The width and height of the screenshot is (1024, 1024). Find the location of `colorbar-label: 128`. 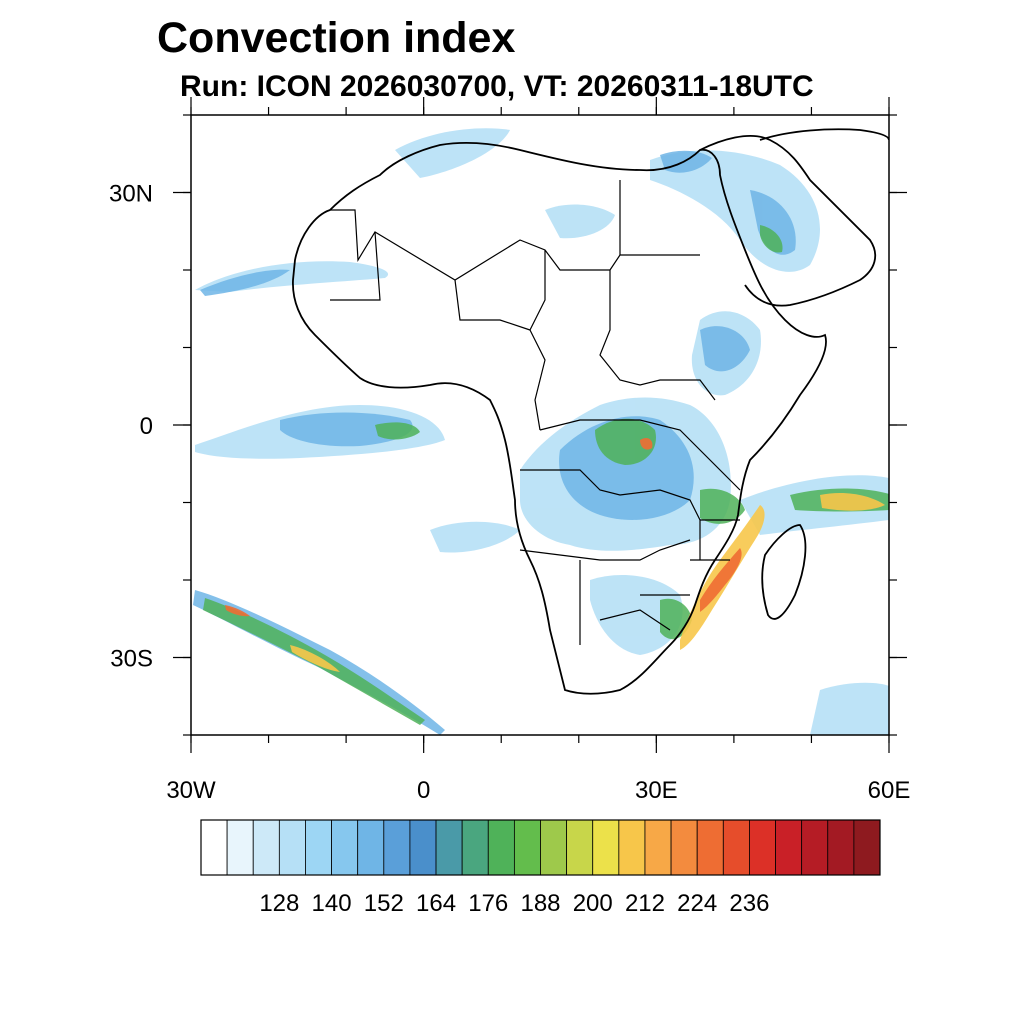

colorbar-label: 128 is located at coordinates (279, 903).